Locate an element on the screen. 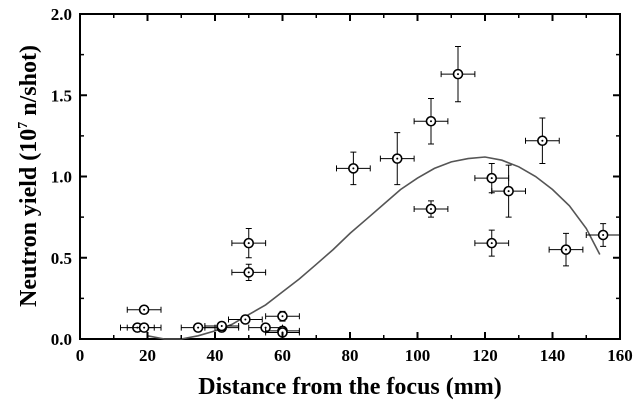  y-axis-title-sup: 7 is located at coordinates (23, 125).